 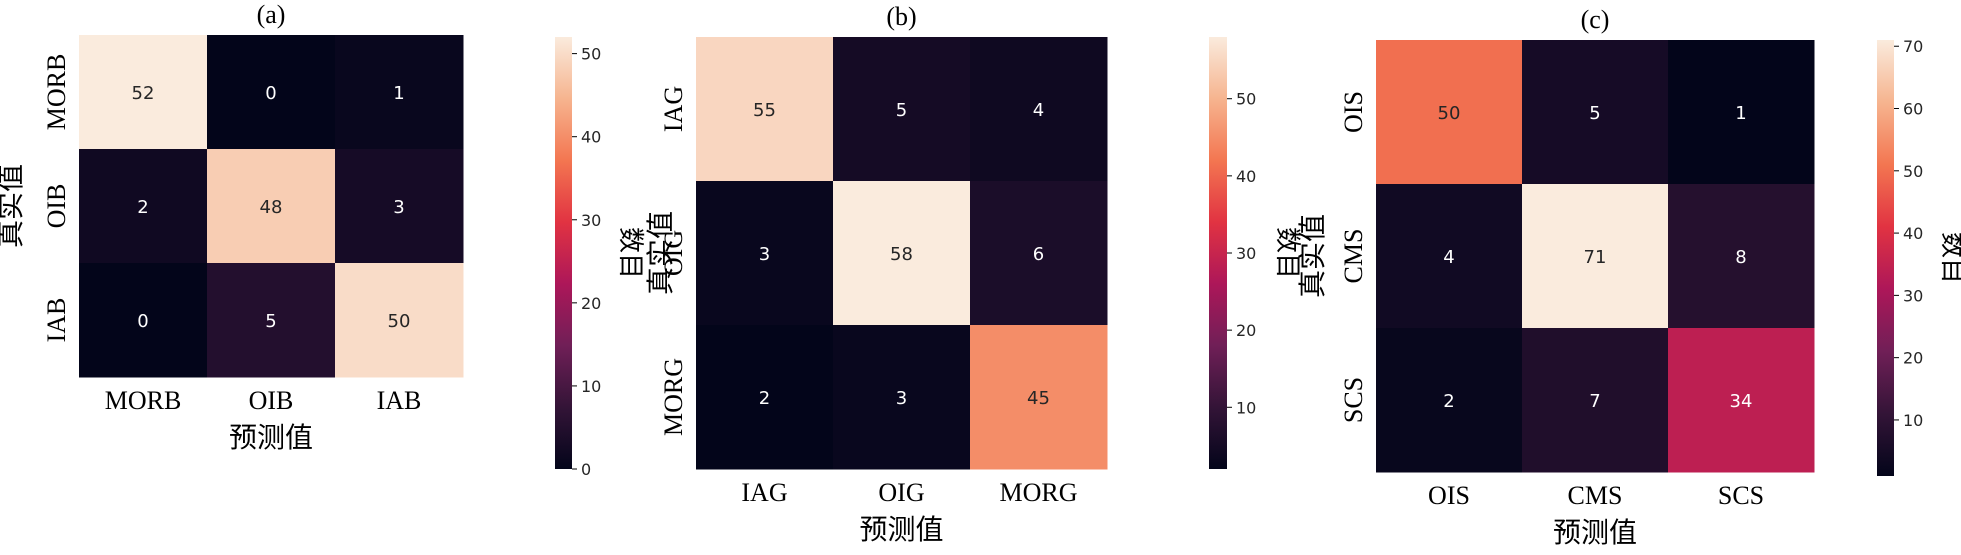 What do you see at coordinates (1741, 495) in the screenshot?
I see `x-tick-label: SCS` at bounding box center [1741, 495].